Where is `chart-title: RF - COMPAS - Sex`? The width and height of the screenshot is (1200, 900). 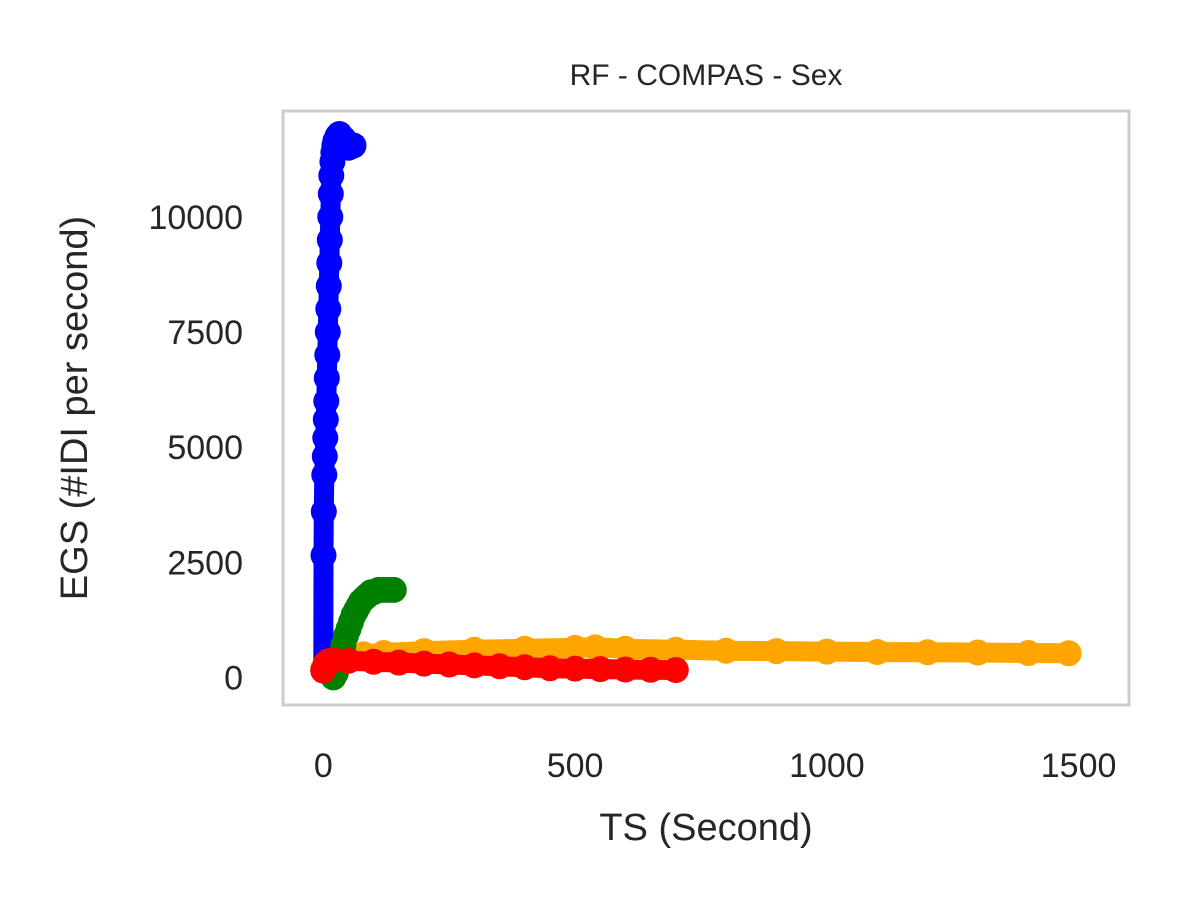 chart-title: RF - COMPAS - Sex is located at coordinates (706, 75).